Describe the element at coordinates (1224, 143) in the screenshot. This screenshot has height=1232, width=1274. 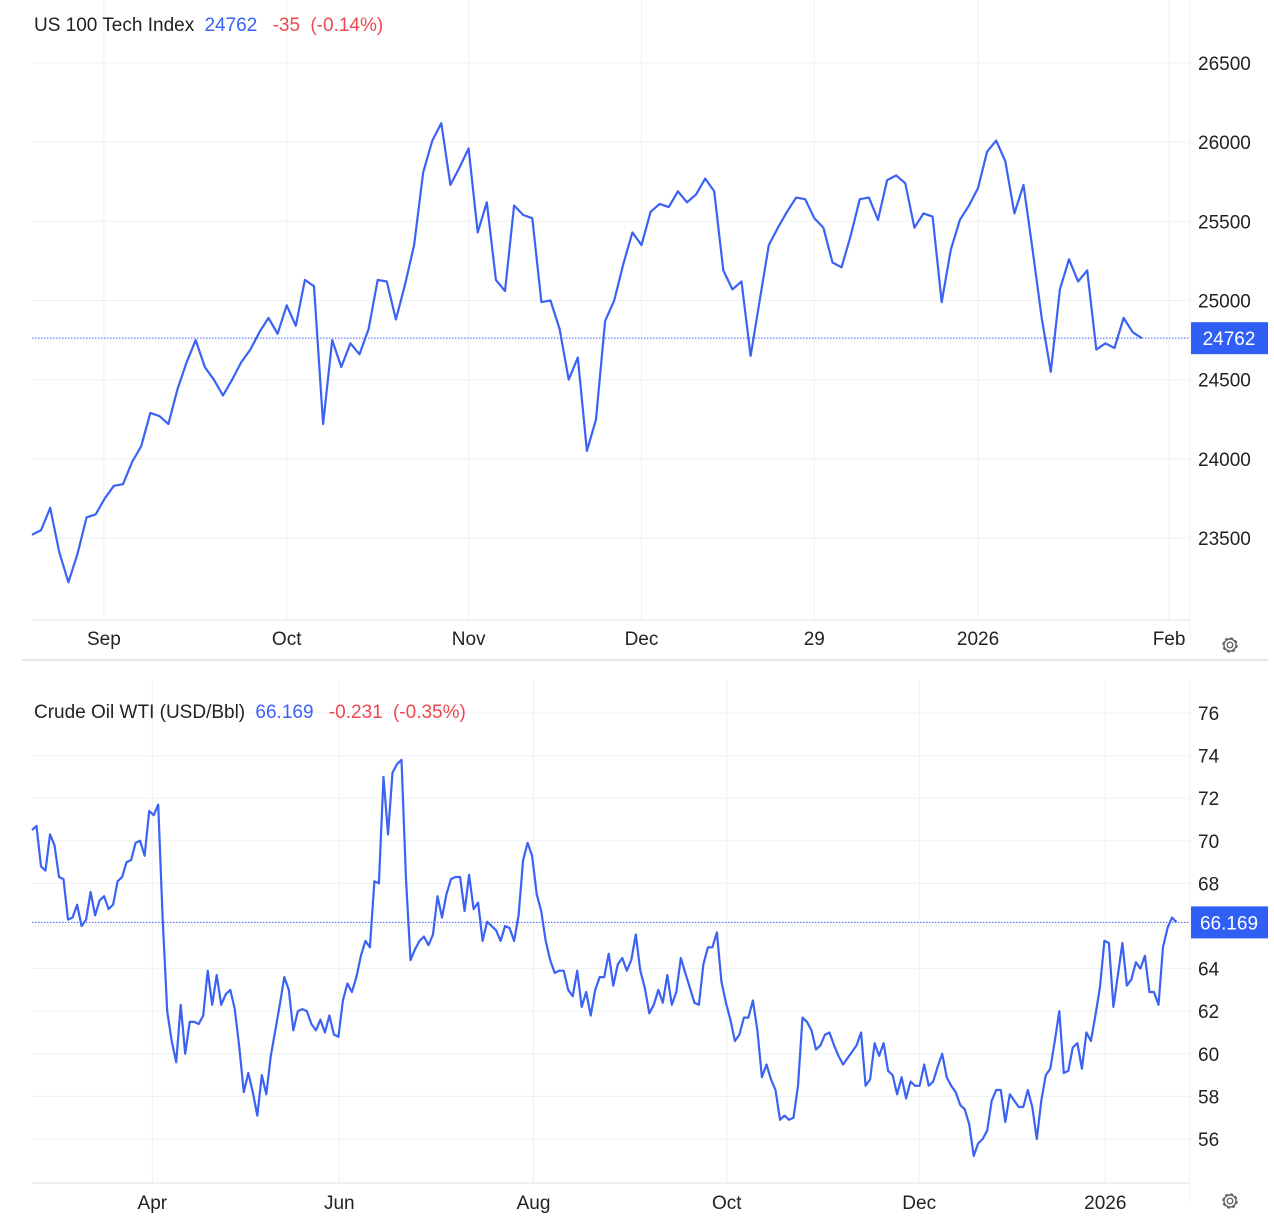
I see `y-tick-label: 26000` at that location.